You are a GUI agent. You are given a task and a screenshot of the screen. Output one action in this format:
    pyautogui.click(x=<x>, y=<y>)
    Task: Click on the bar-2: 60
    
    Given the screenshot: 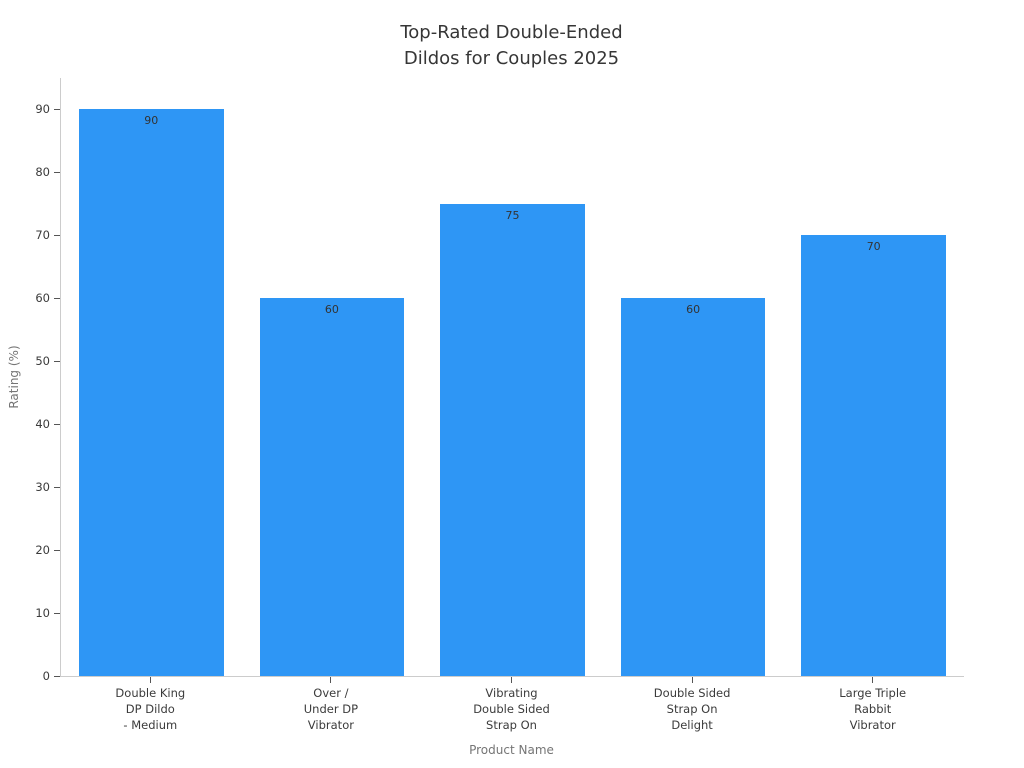 What is the action you would take?
    pyautogui.click(x=332, y=487)
    